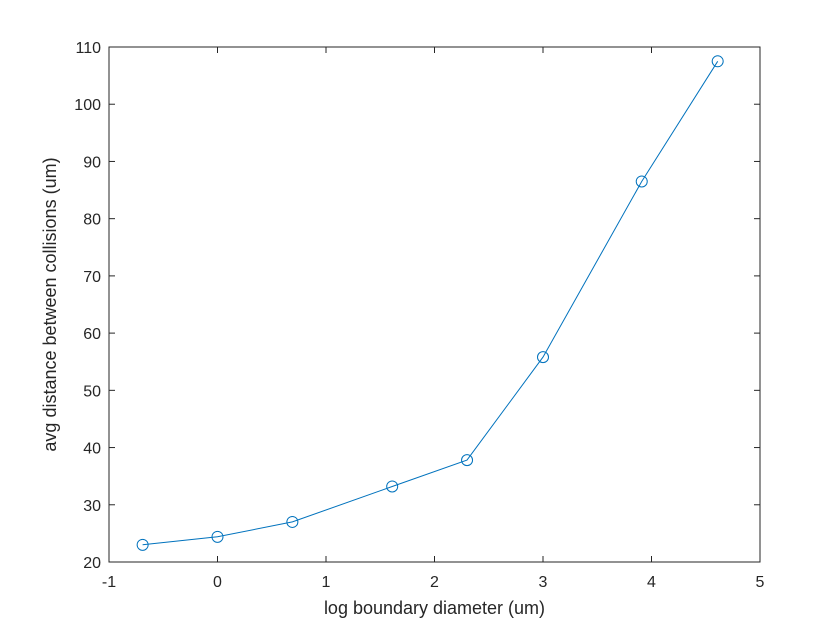  Describe the element at coordinates (92, 334) in the screenshot. I see `y-tick-label: 60` at that location.